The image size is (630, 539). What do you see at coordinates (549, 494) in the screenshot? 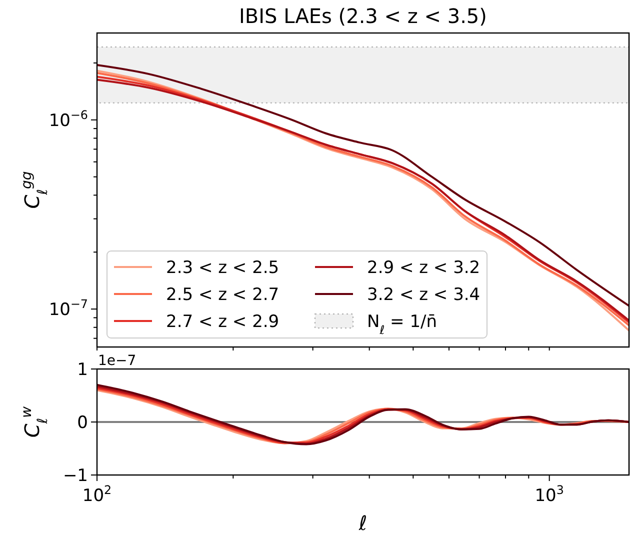
I see `x-tick-label: 10$^{3}$` at bounding box center [549, 494].